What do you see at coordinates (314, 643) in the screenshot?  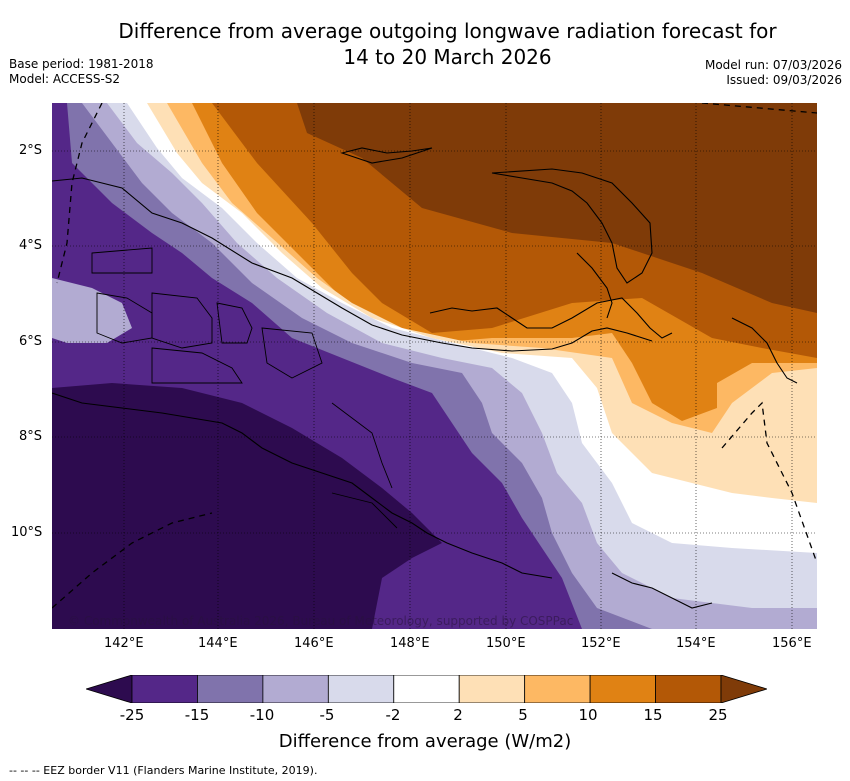 I see `lon-tick: 146°E` at bounding box center [314, 643].